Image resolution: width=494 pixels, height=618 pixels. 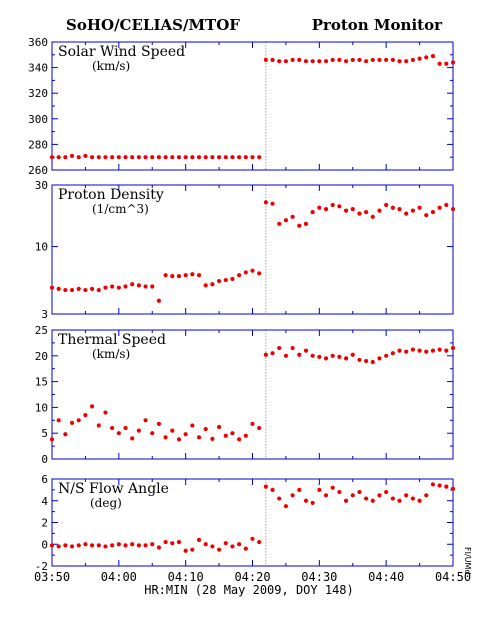 What do you see at coordinates (41, 382) in the screenshot?
I see `y-tick-label: 15` at bounding box center [41, 382].